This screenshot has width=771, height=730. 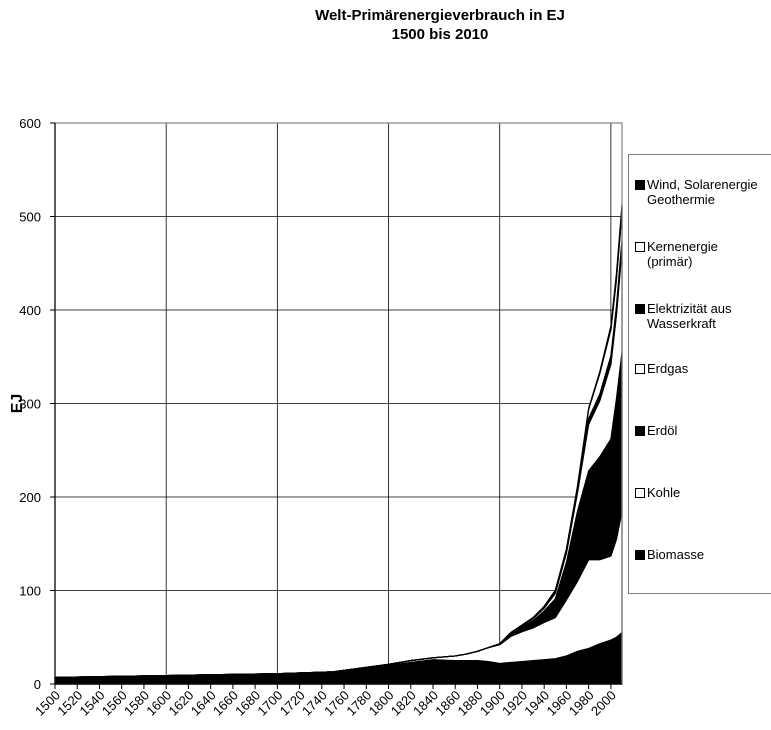 I want to click on legend-item: Elektrizität aus Wasserkraft, so click(x=683, y=316).